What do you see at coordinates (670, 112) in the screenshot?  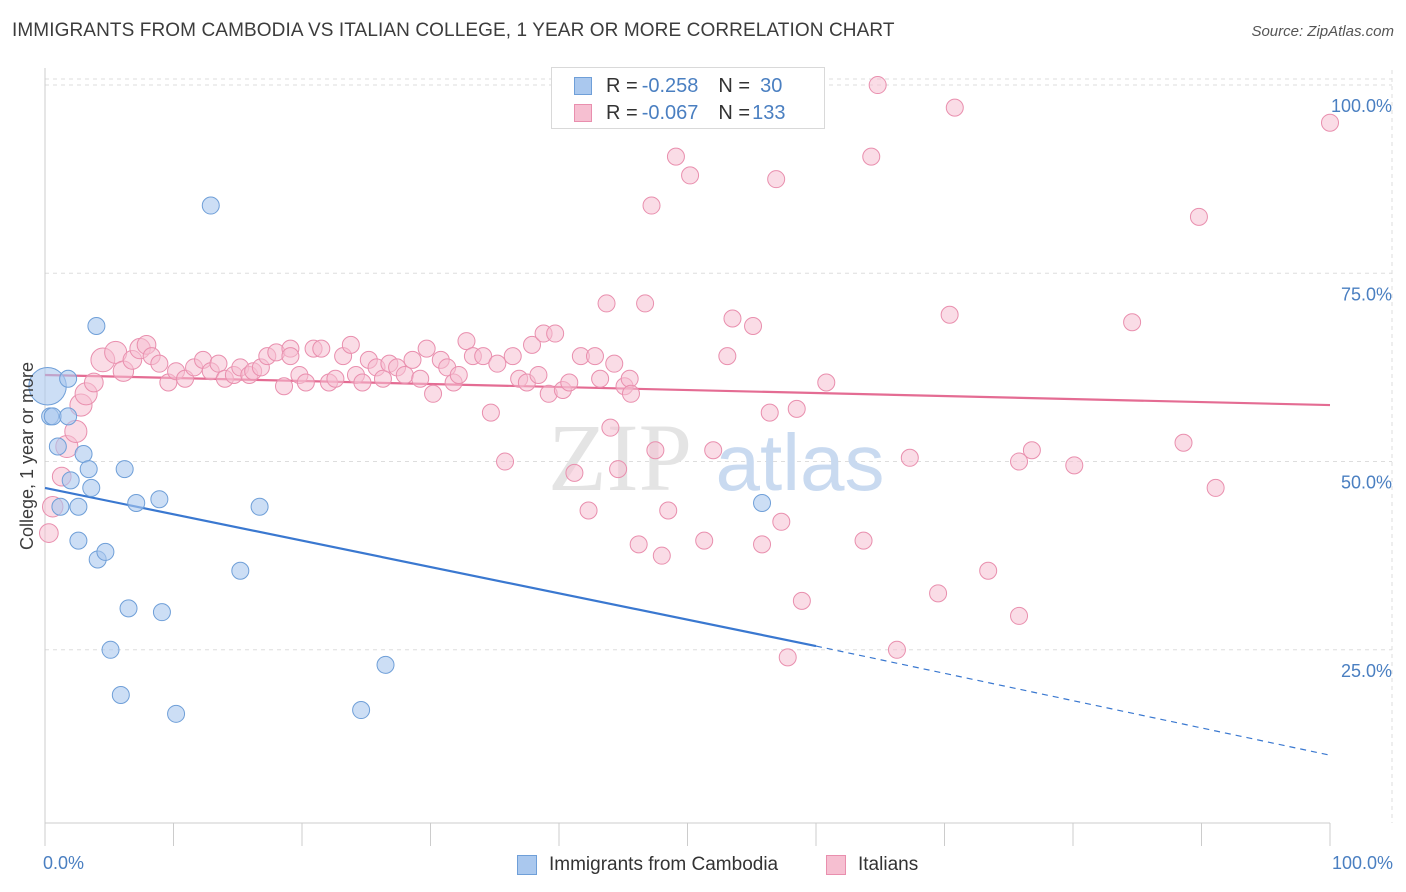 I see `legend-r-value-italians: -0.067` at bounding box center [670, 112].